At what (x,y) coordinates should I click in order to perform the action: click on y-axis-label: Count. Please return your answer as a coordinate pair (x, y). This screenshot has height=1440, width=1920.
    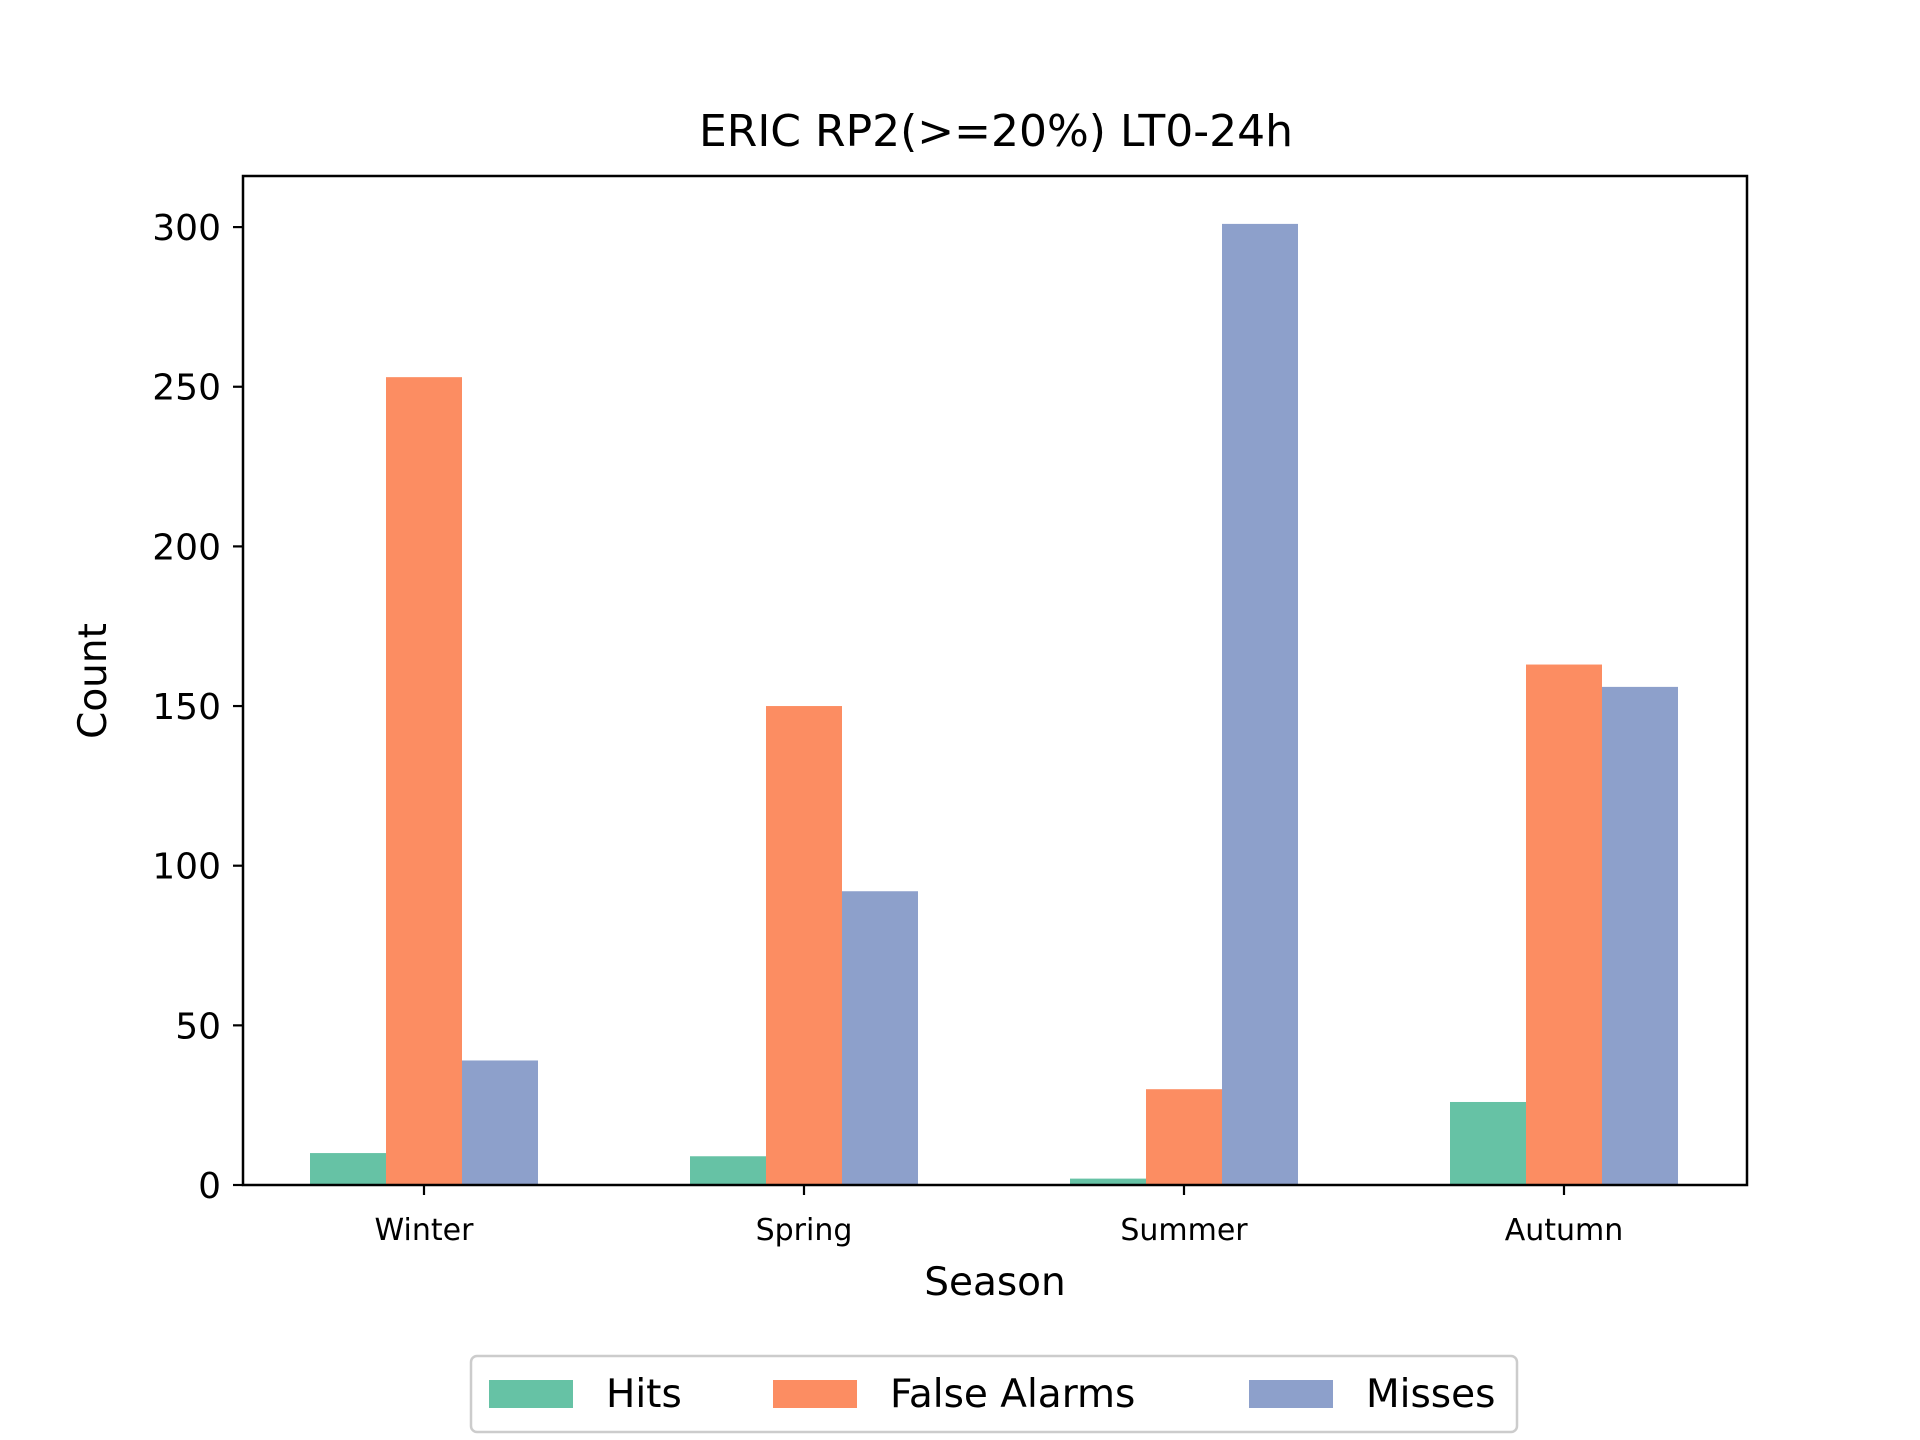
    Looking at the image, I should click on (93, 681).